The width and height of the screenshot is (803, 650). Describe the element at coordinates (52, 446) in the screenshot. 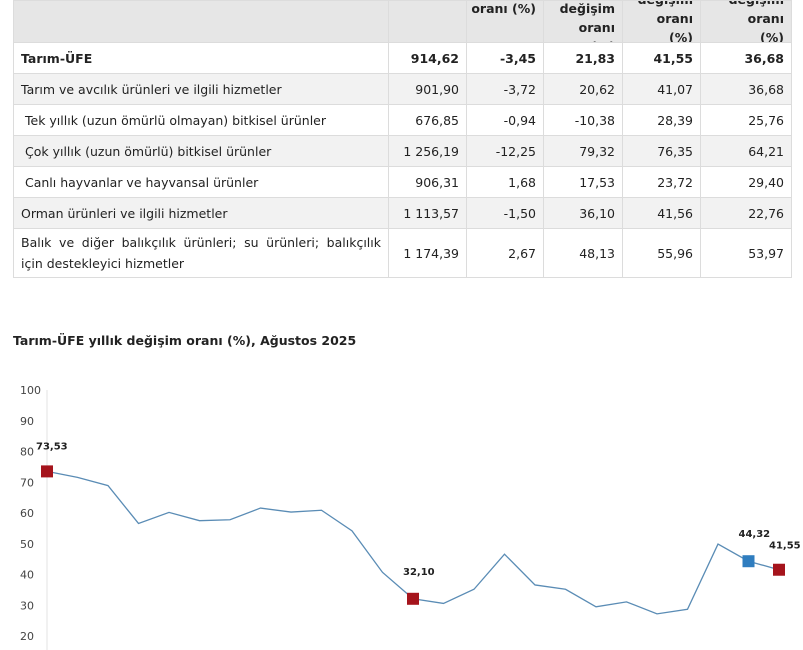

I see `data-label: 73,53` at that location.